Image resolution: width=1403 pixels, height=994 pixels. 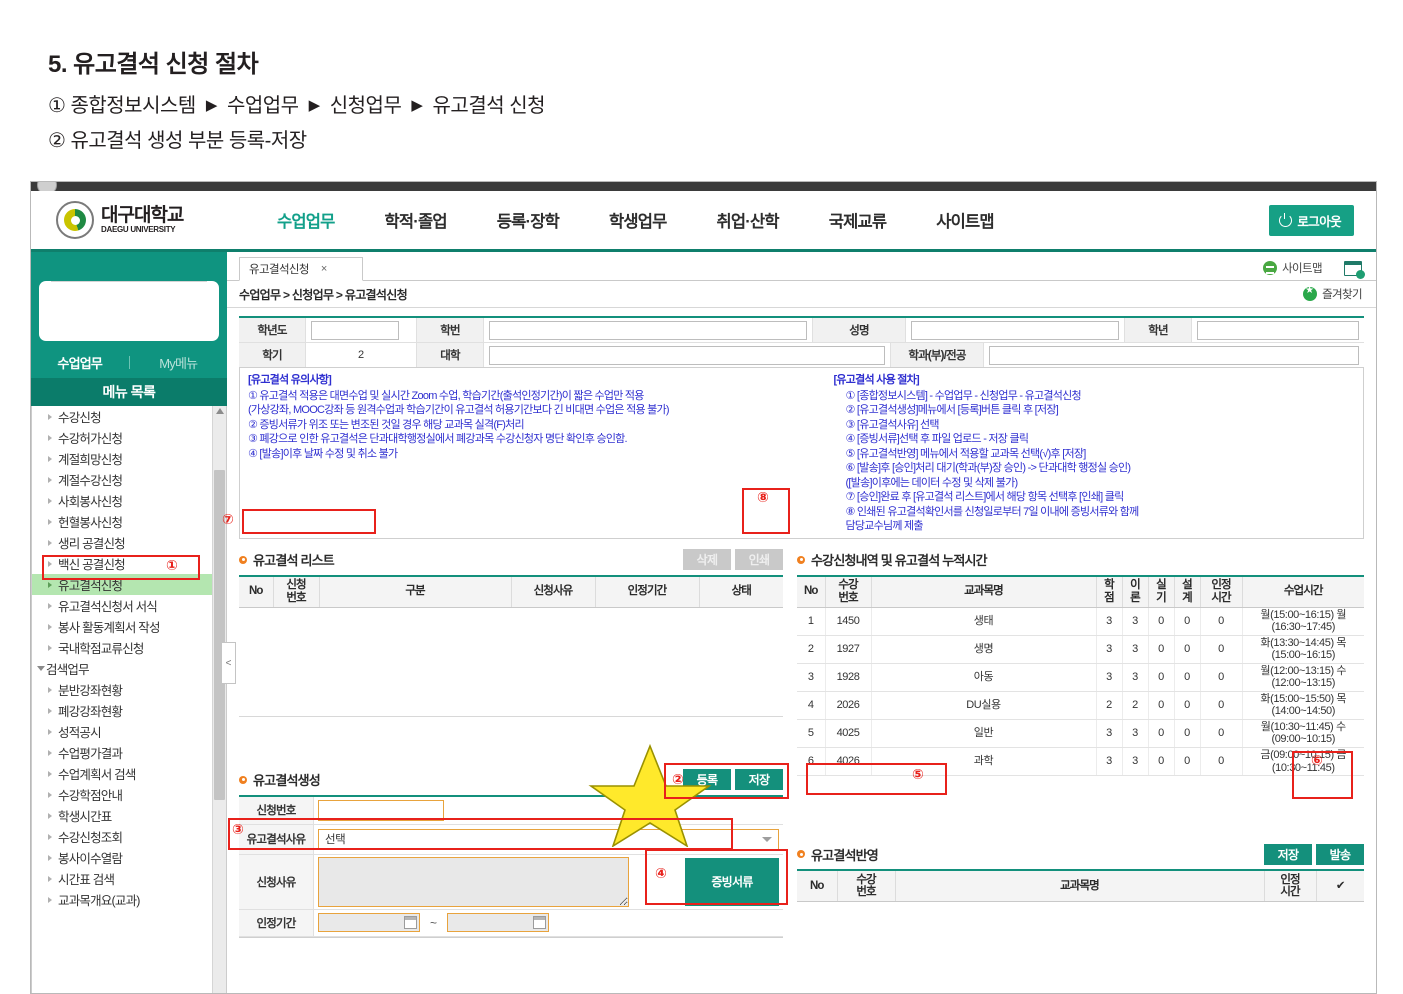 I want to click on evidence-upload-button: 증빙서류, so click(x=732, y=881).